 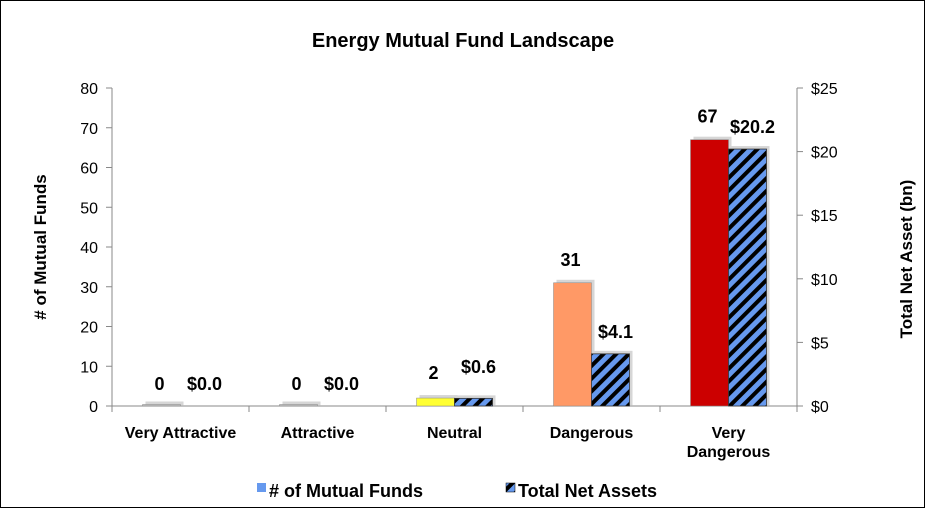 What do you see at coordinates (89, 89) in the screenshot?
I see `y-tick-label: 80` at bounding box center [89, 89].